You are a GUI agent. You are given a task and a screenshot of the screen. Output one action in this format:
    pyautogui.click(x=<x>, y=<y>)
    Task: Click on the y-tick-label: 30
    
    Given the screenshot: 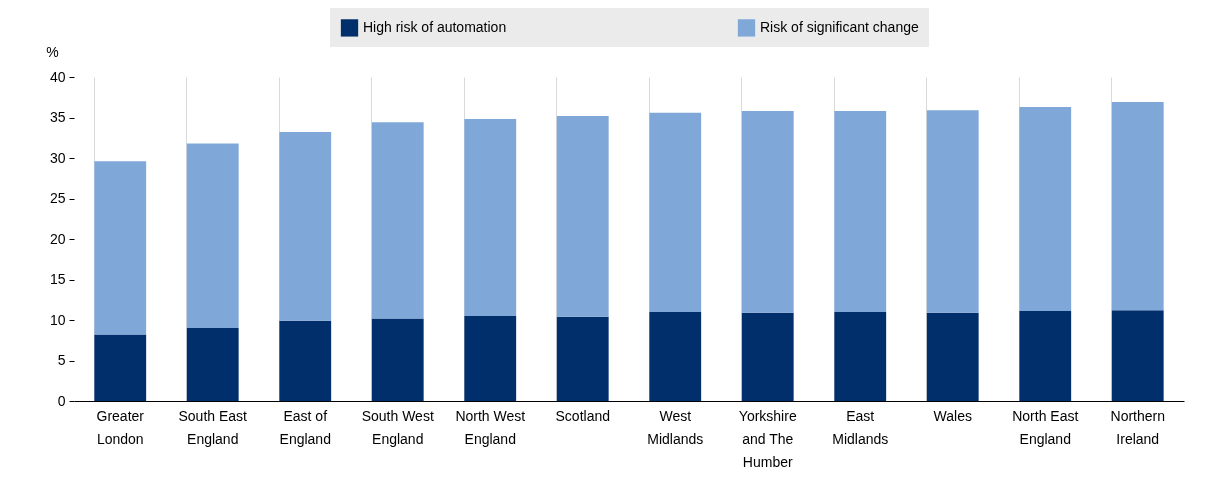 What is the action you would take?
    pyautogui.click(x=57, y=157)
    